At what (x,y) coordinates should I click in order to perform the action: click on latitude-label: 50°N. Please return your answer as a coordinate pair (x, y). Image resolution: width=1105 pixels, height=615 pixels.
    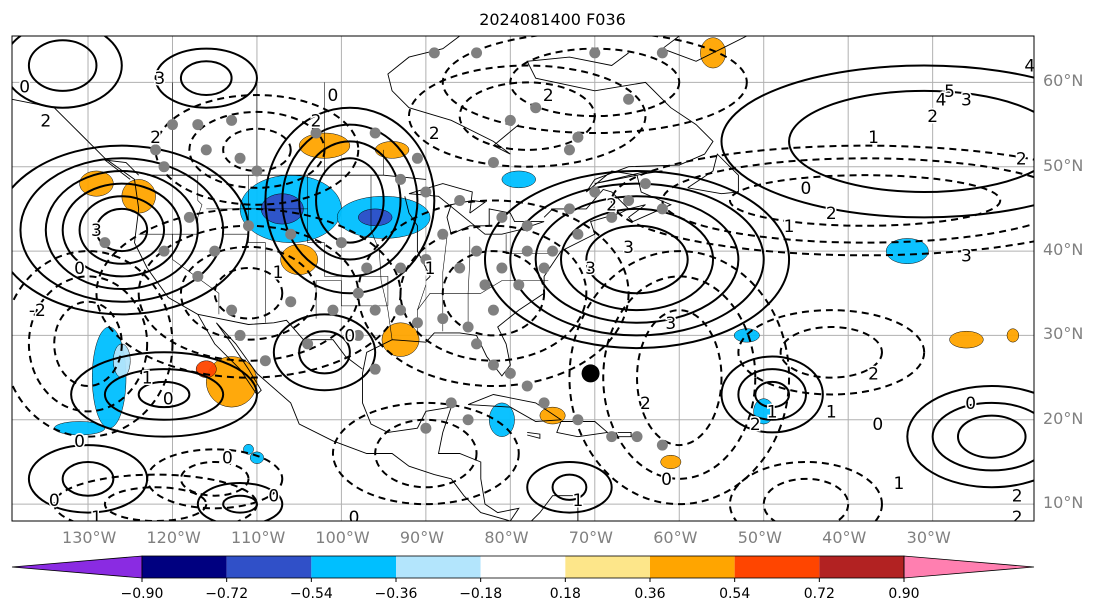
    Looking at the image, I should click on (1063, 165).